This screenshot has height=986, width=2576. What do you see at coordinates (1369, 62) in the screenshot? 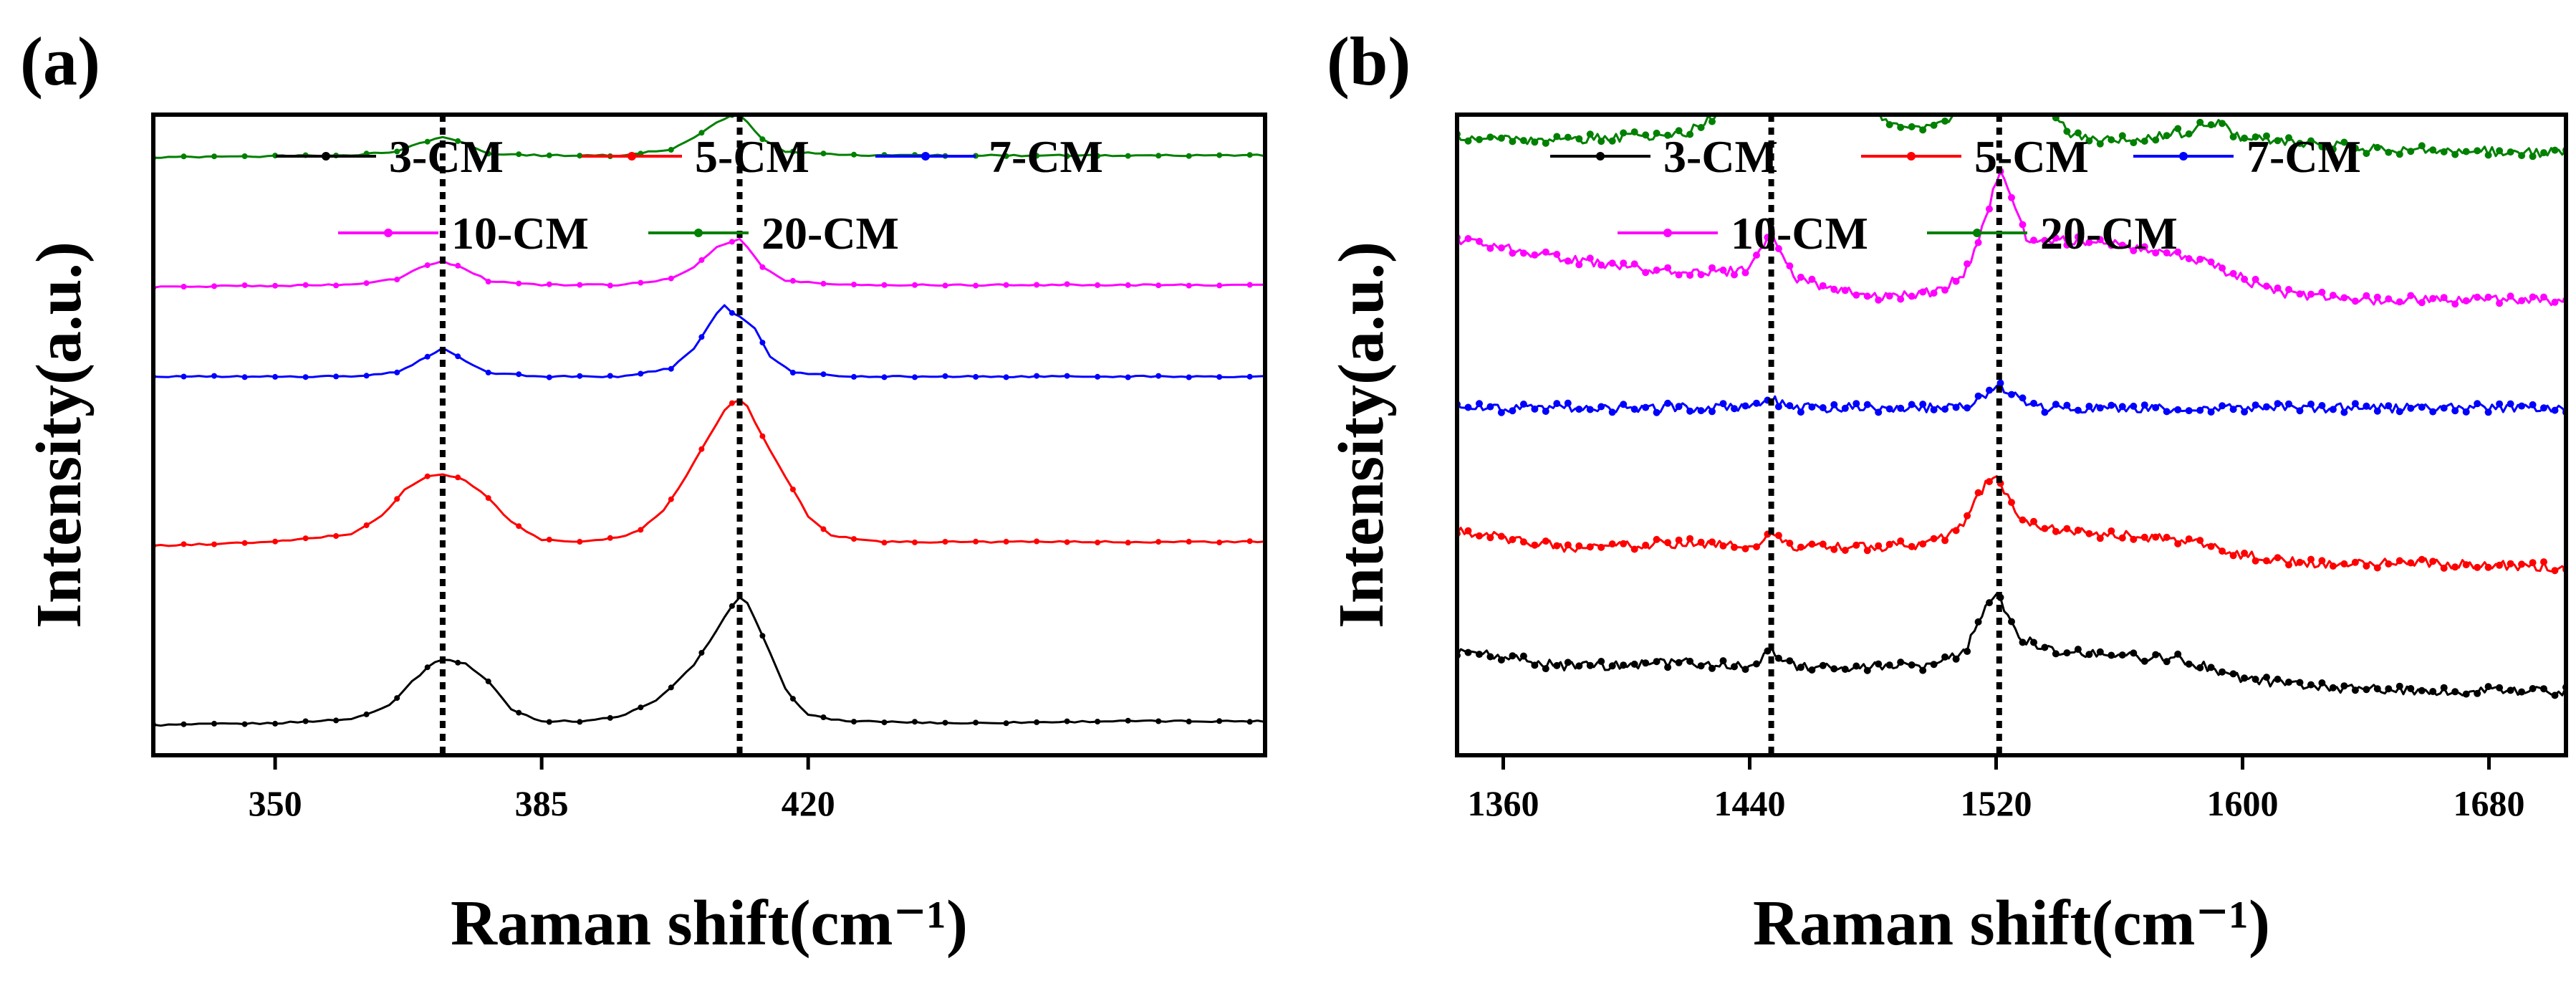
I see `panel-b-label: (b)` at bounding box center [1369, 62].